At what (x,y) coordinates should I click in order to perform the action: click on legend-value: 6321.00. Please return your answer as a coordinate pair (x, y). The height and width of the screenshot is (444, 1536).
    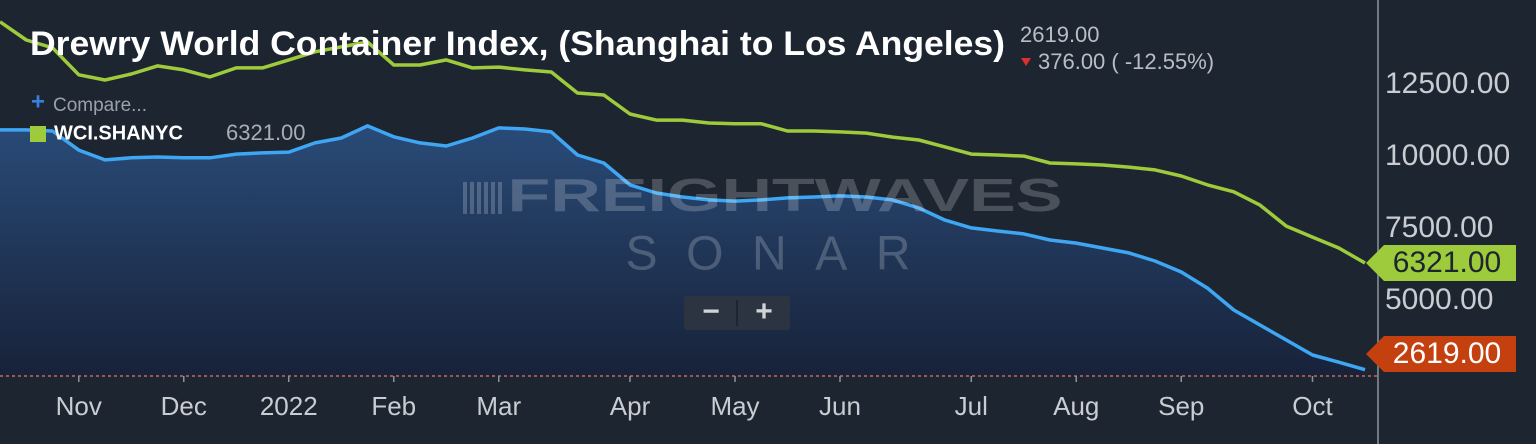
    Looking at the image, I should click on (266, 132).